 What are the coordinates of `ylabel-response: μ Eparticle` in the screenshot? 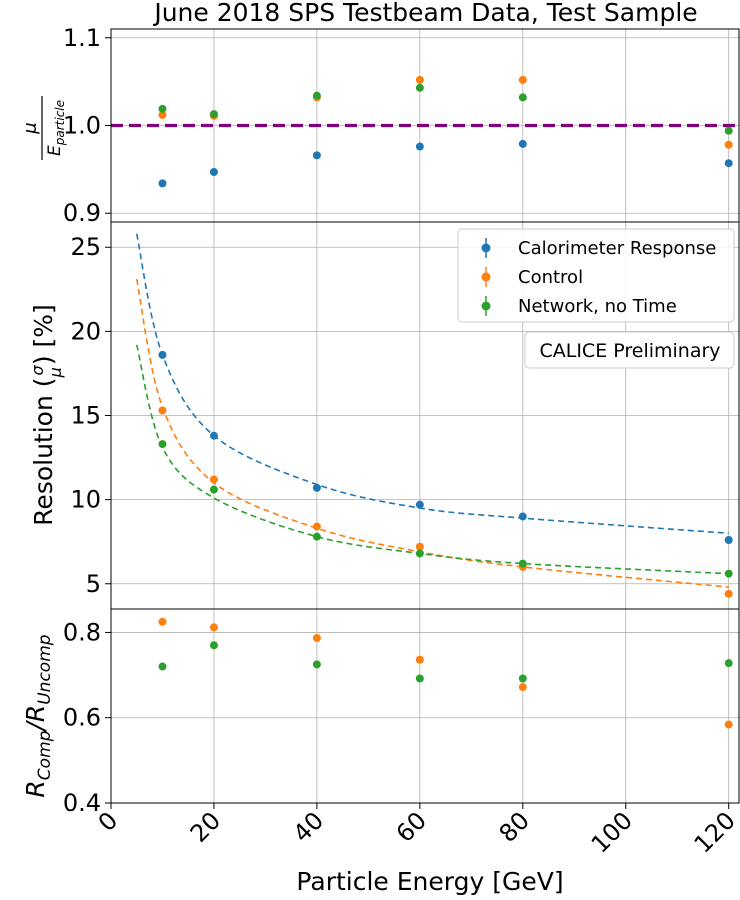 It's located at (43, 128).